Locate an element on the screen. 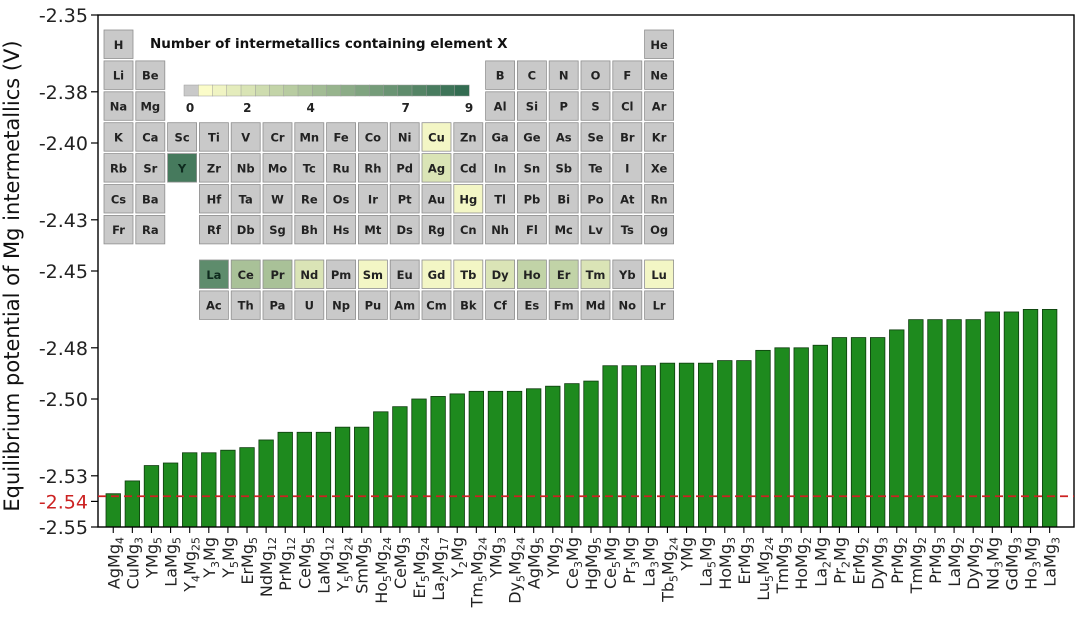 The width and height of the screenshot is (1080, 624). element-symbol: N is located at coordinates (564, 76).